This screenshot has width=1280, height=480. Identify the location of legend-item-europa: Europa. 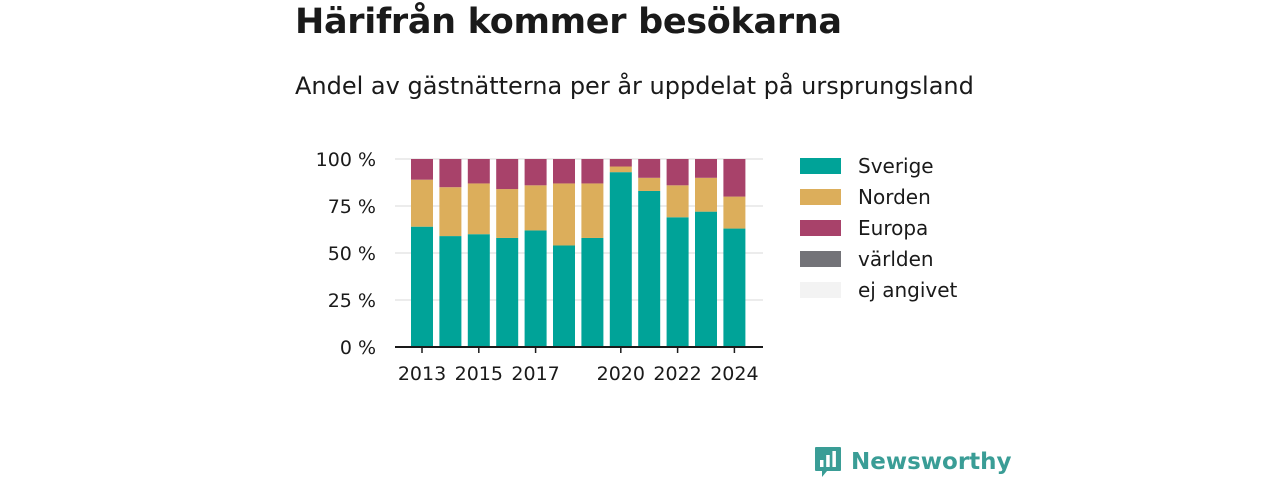
(878, 227).